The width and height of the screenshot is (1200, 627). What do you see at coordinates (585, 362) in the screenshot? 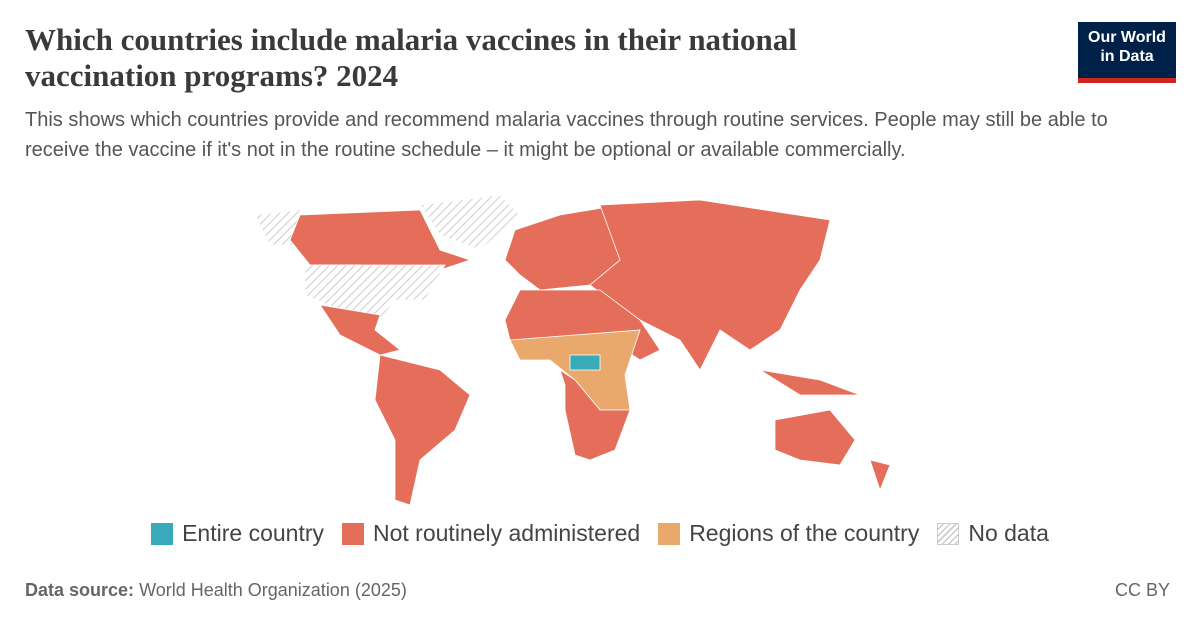
I see `central-african-republic` at bounding box center [585, 362].